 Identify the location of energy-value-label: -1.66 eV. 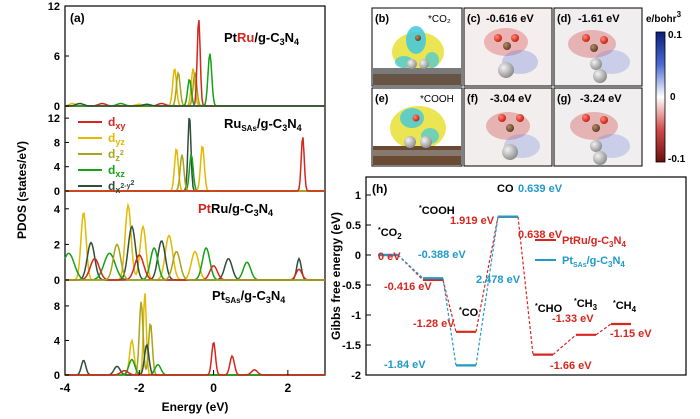
(571, 366).